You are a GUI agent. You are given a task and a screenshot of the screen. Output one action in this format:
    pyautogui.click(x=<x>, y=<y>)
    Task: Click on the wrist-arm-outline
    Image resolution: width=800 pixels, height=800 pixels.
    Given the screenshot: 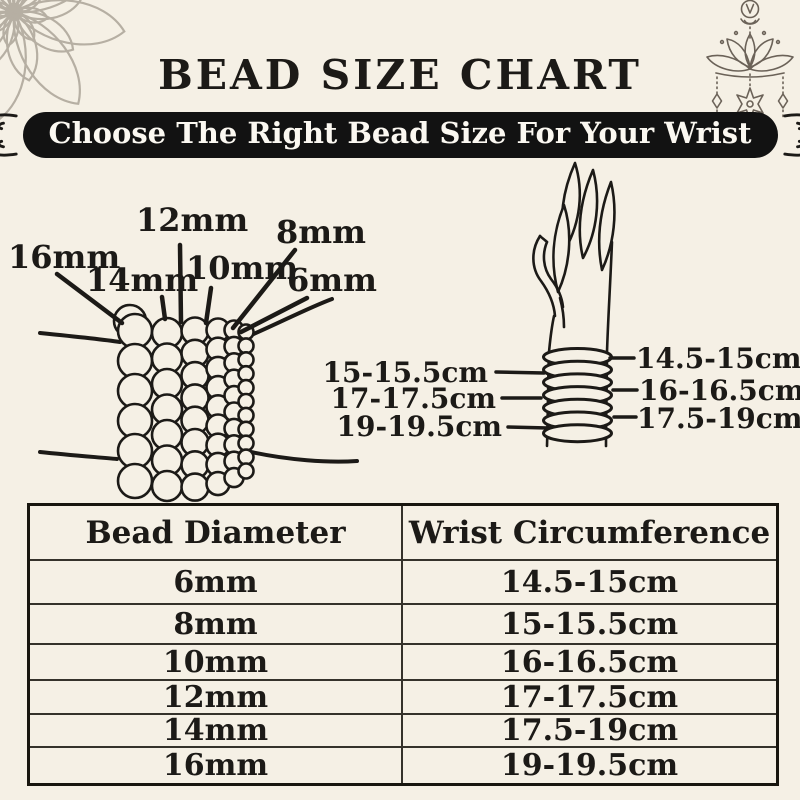 What is the action you would take?
    pyautogui.click(x=198, y=380)
    